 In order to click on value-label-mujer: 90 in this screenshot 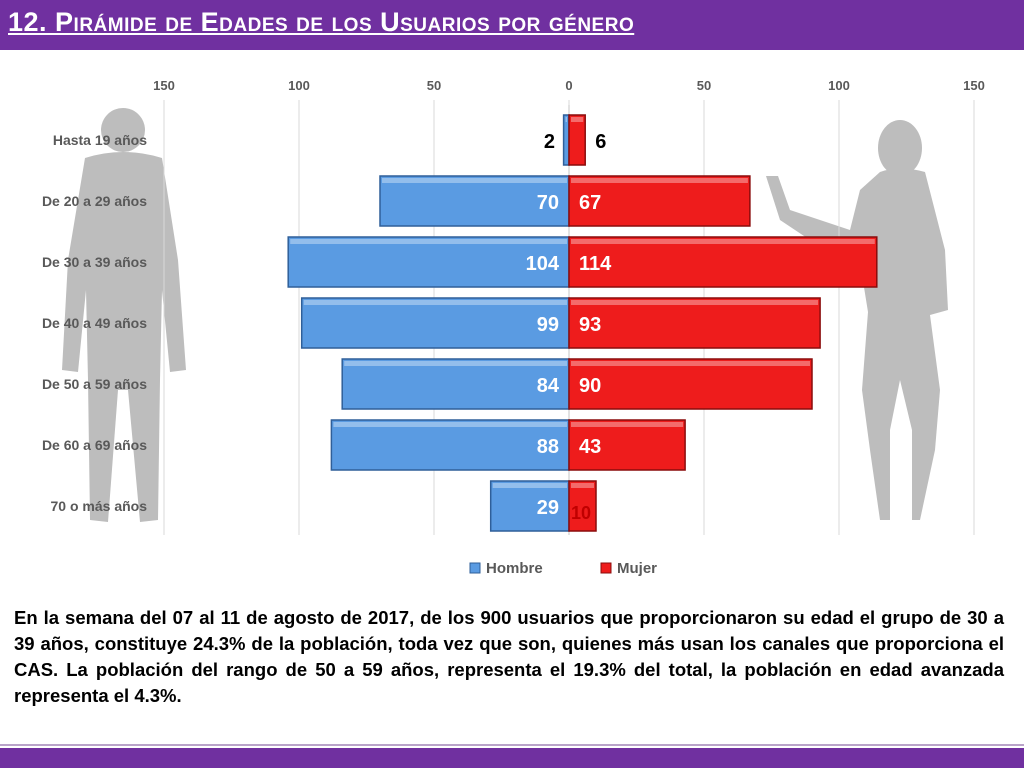, I will do `click(590, 386)`.